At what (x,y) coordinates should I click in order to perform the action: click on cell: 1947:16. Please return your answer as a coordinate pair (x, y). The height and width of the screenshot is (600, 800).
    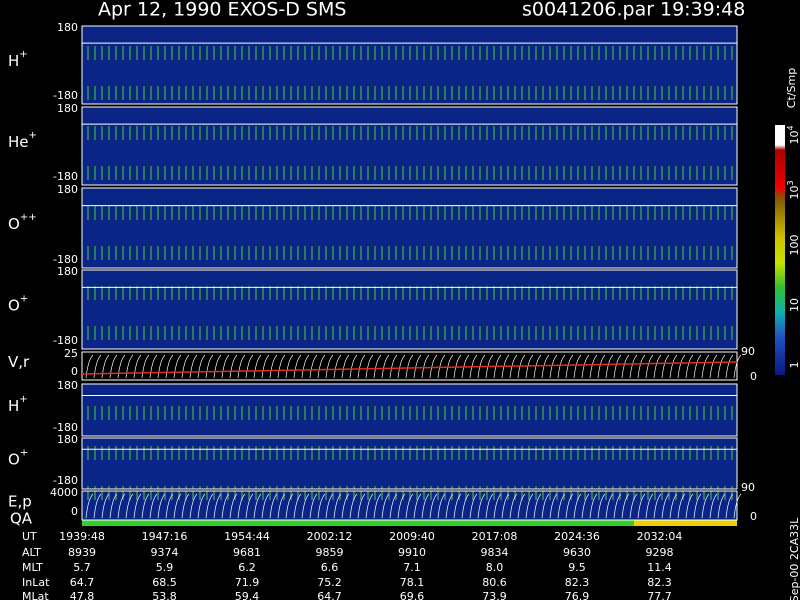
    Looking at the image, I should click on (165, 536).